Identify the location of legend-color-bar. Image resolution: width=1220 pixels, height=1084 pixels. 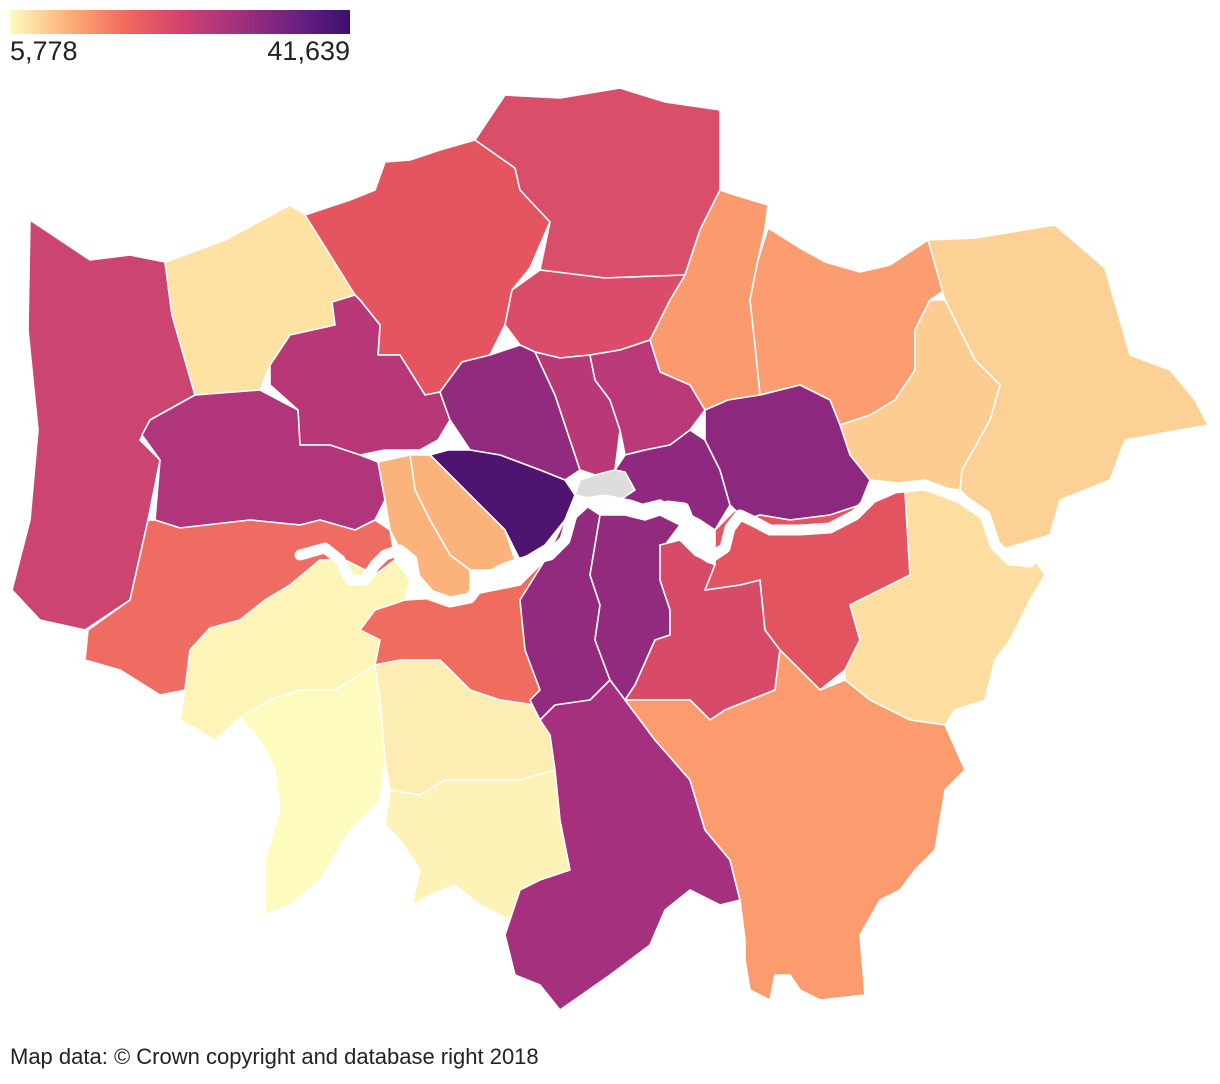
(180, 22).